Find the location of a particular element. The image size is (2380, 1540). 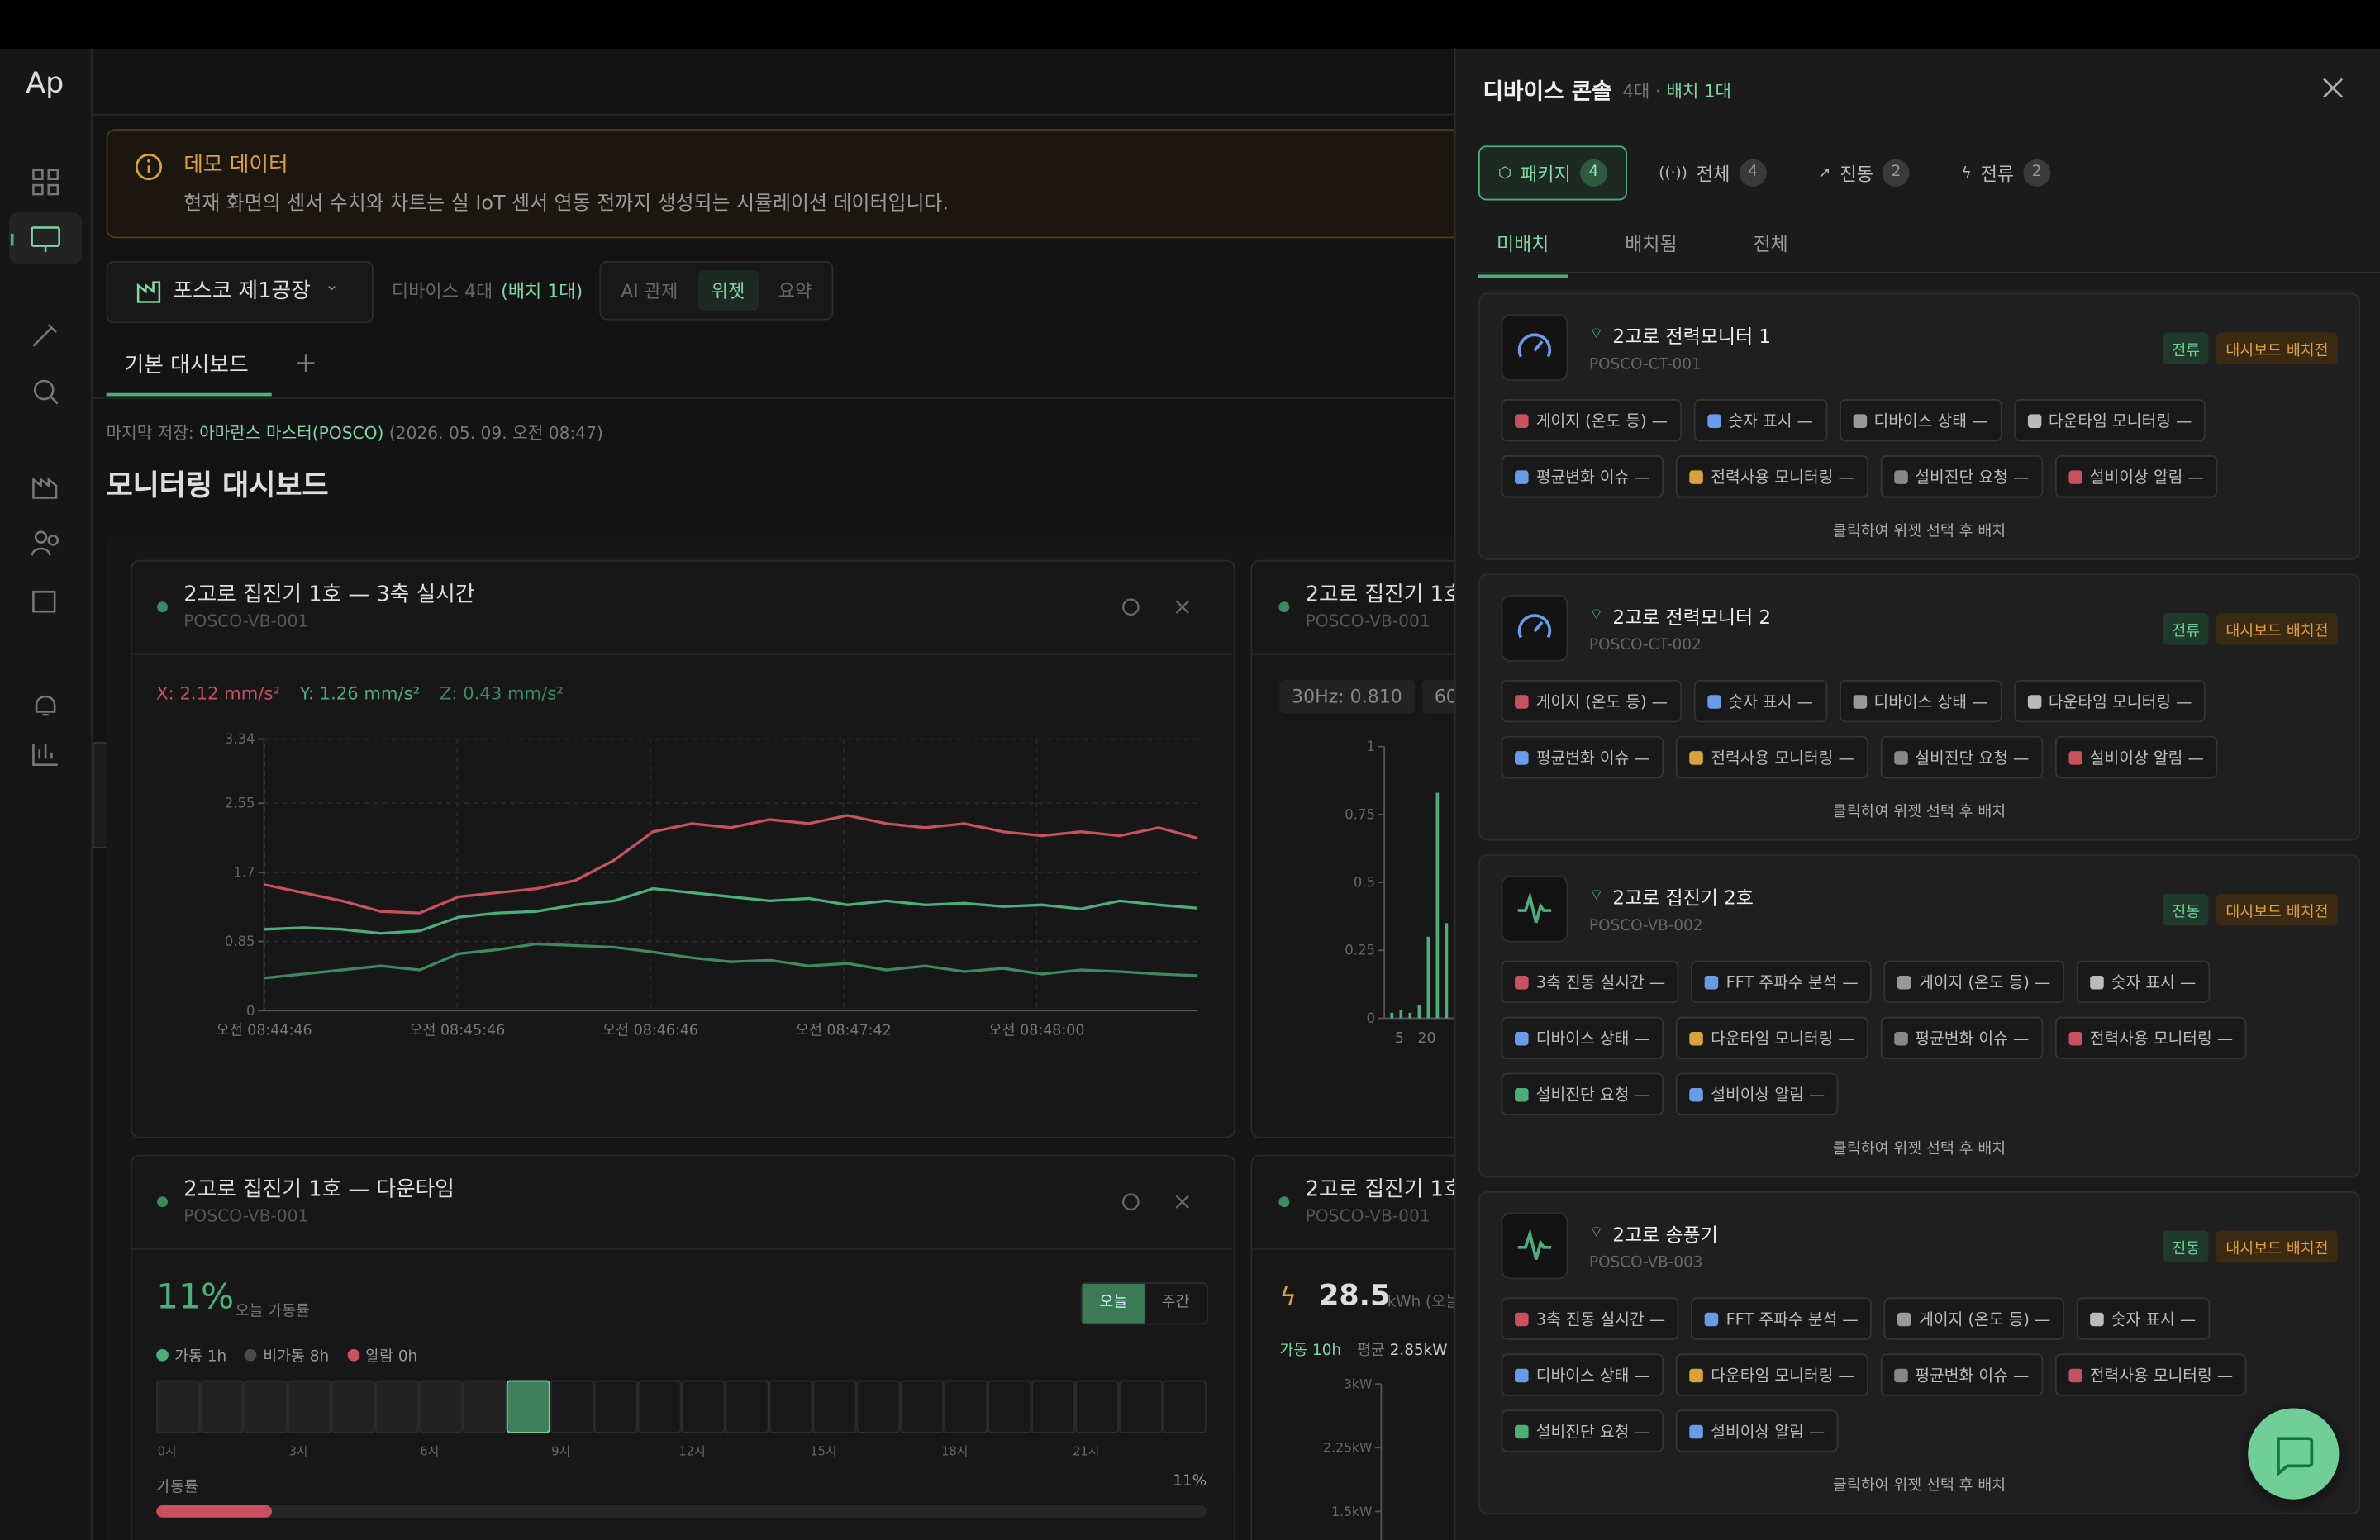

energy-unit: kWh (오늘 is located at coordinates (1423, 1302).